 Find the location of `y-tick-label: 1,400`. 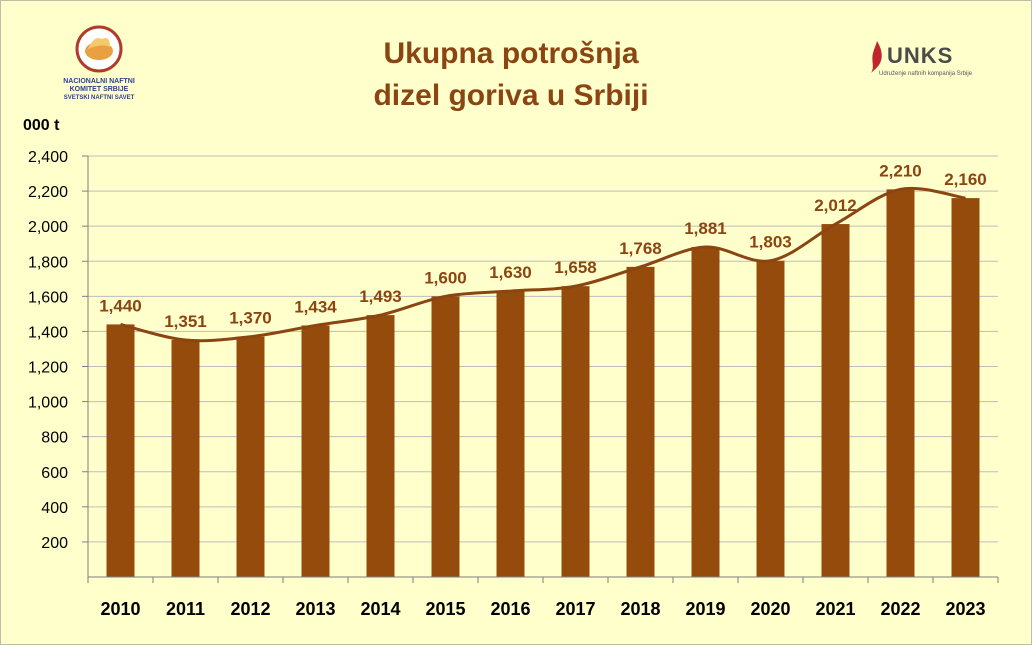

y-tick-label: 1,400 is located at coordinates (48, 332).